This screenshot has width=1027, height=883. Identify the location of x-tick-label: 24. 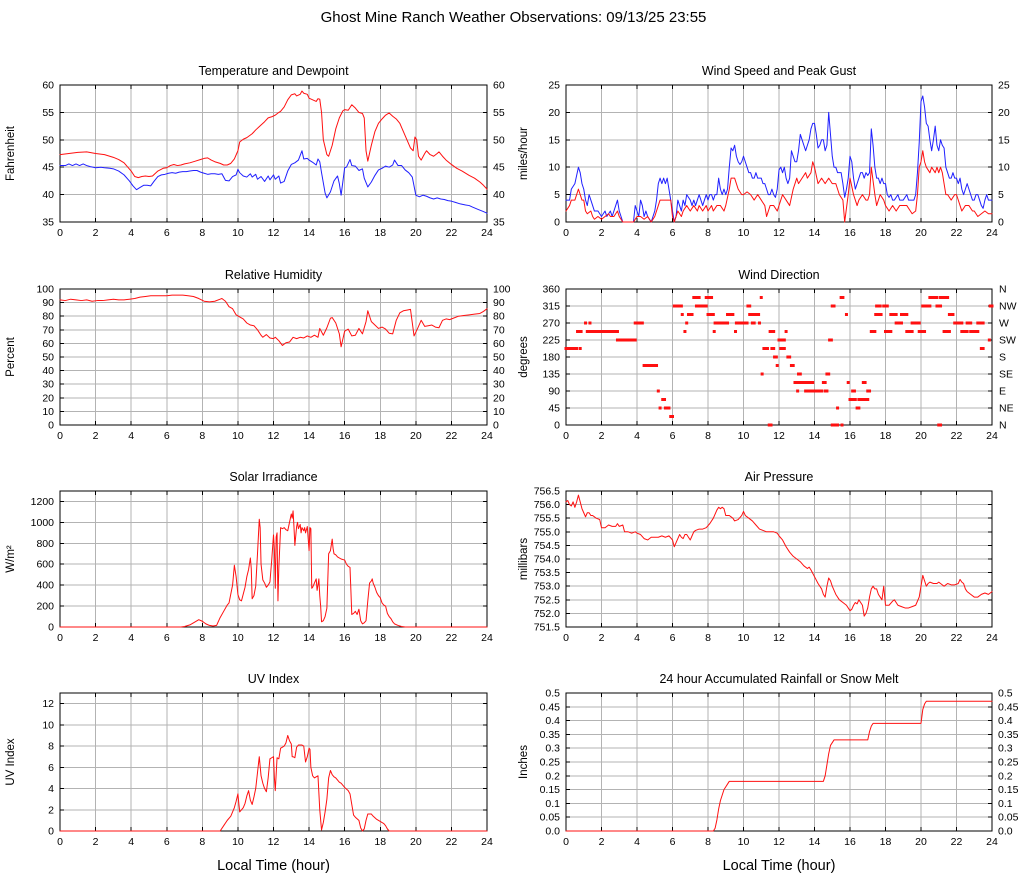
(487, 842).